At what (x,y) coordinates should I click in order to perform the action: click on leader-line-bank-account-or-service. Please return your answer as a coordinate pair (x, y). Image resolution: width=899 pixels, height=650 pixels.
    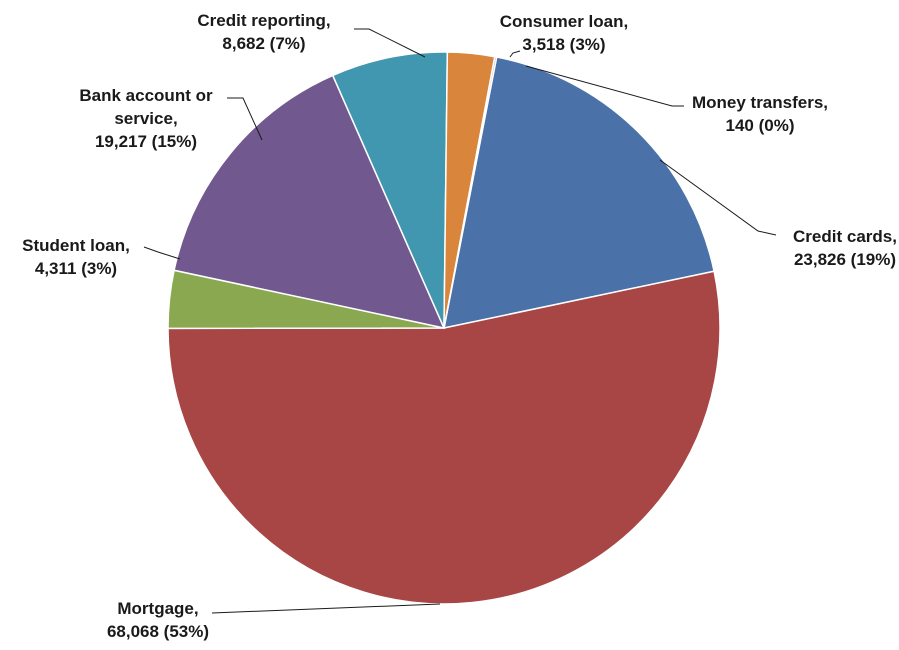
    Looking at the image, I should click on (245, 119).